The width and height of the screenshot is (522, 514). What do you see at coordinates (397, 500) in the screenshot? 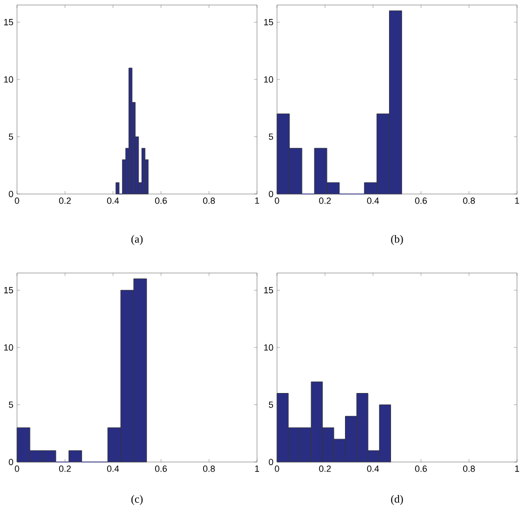
I see `text: (d)` at bounding box center [397, 500].